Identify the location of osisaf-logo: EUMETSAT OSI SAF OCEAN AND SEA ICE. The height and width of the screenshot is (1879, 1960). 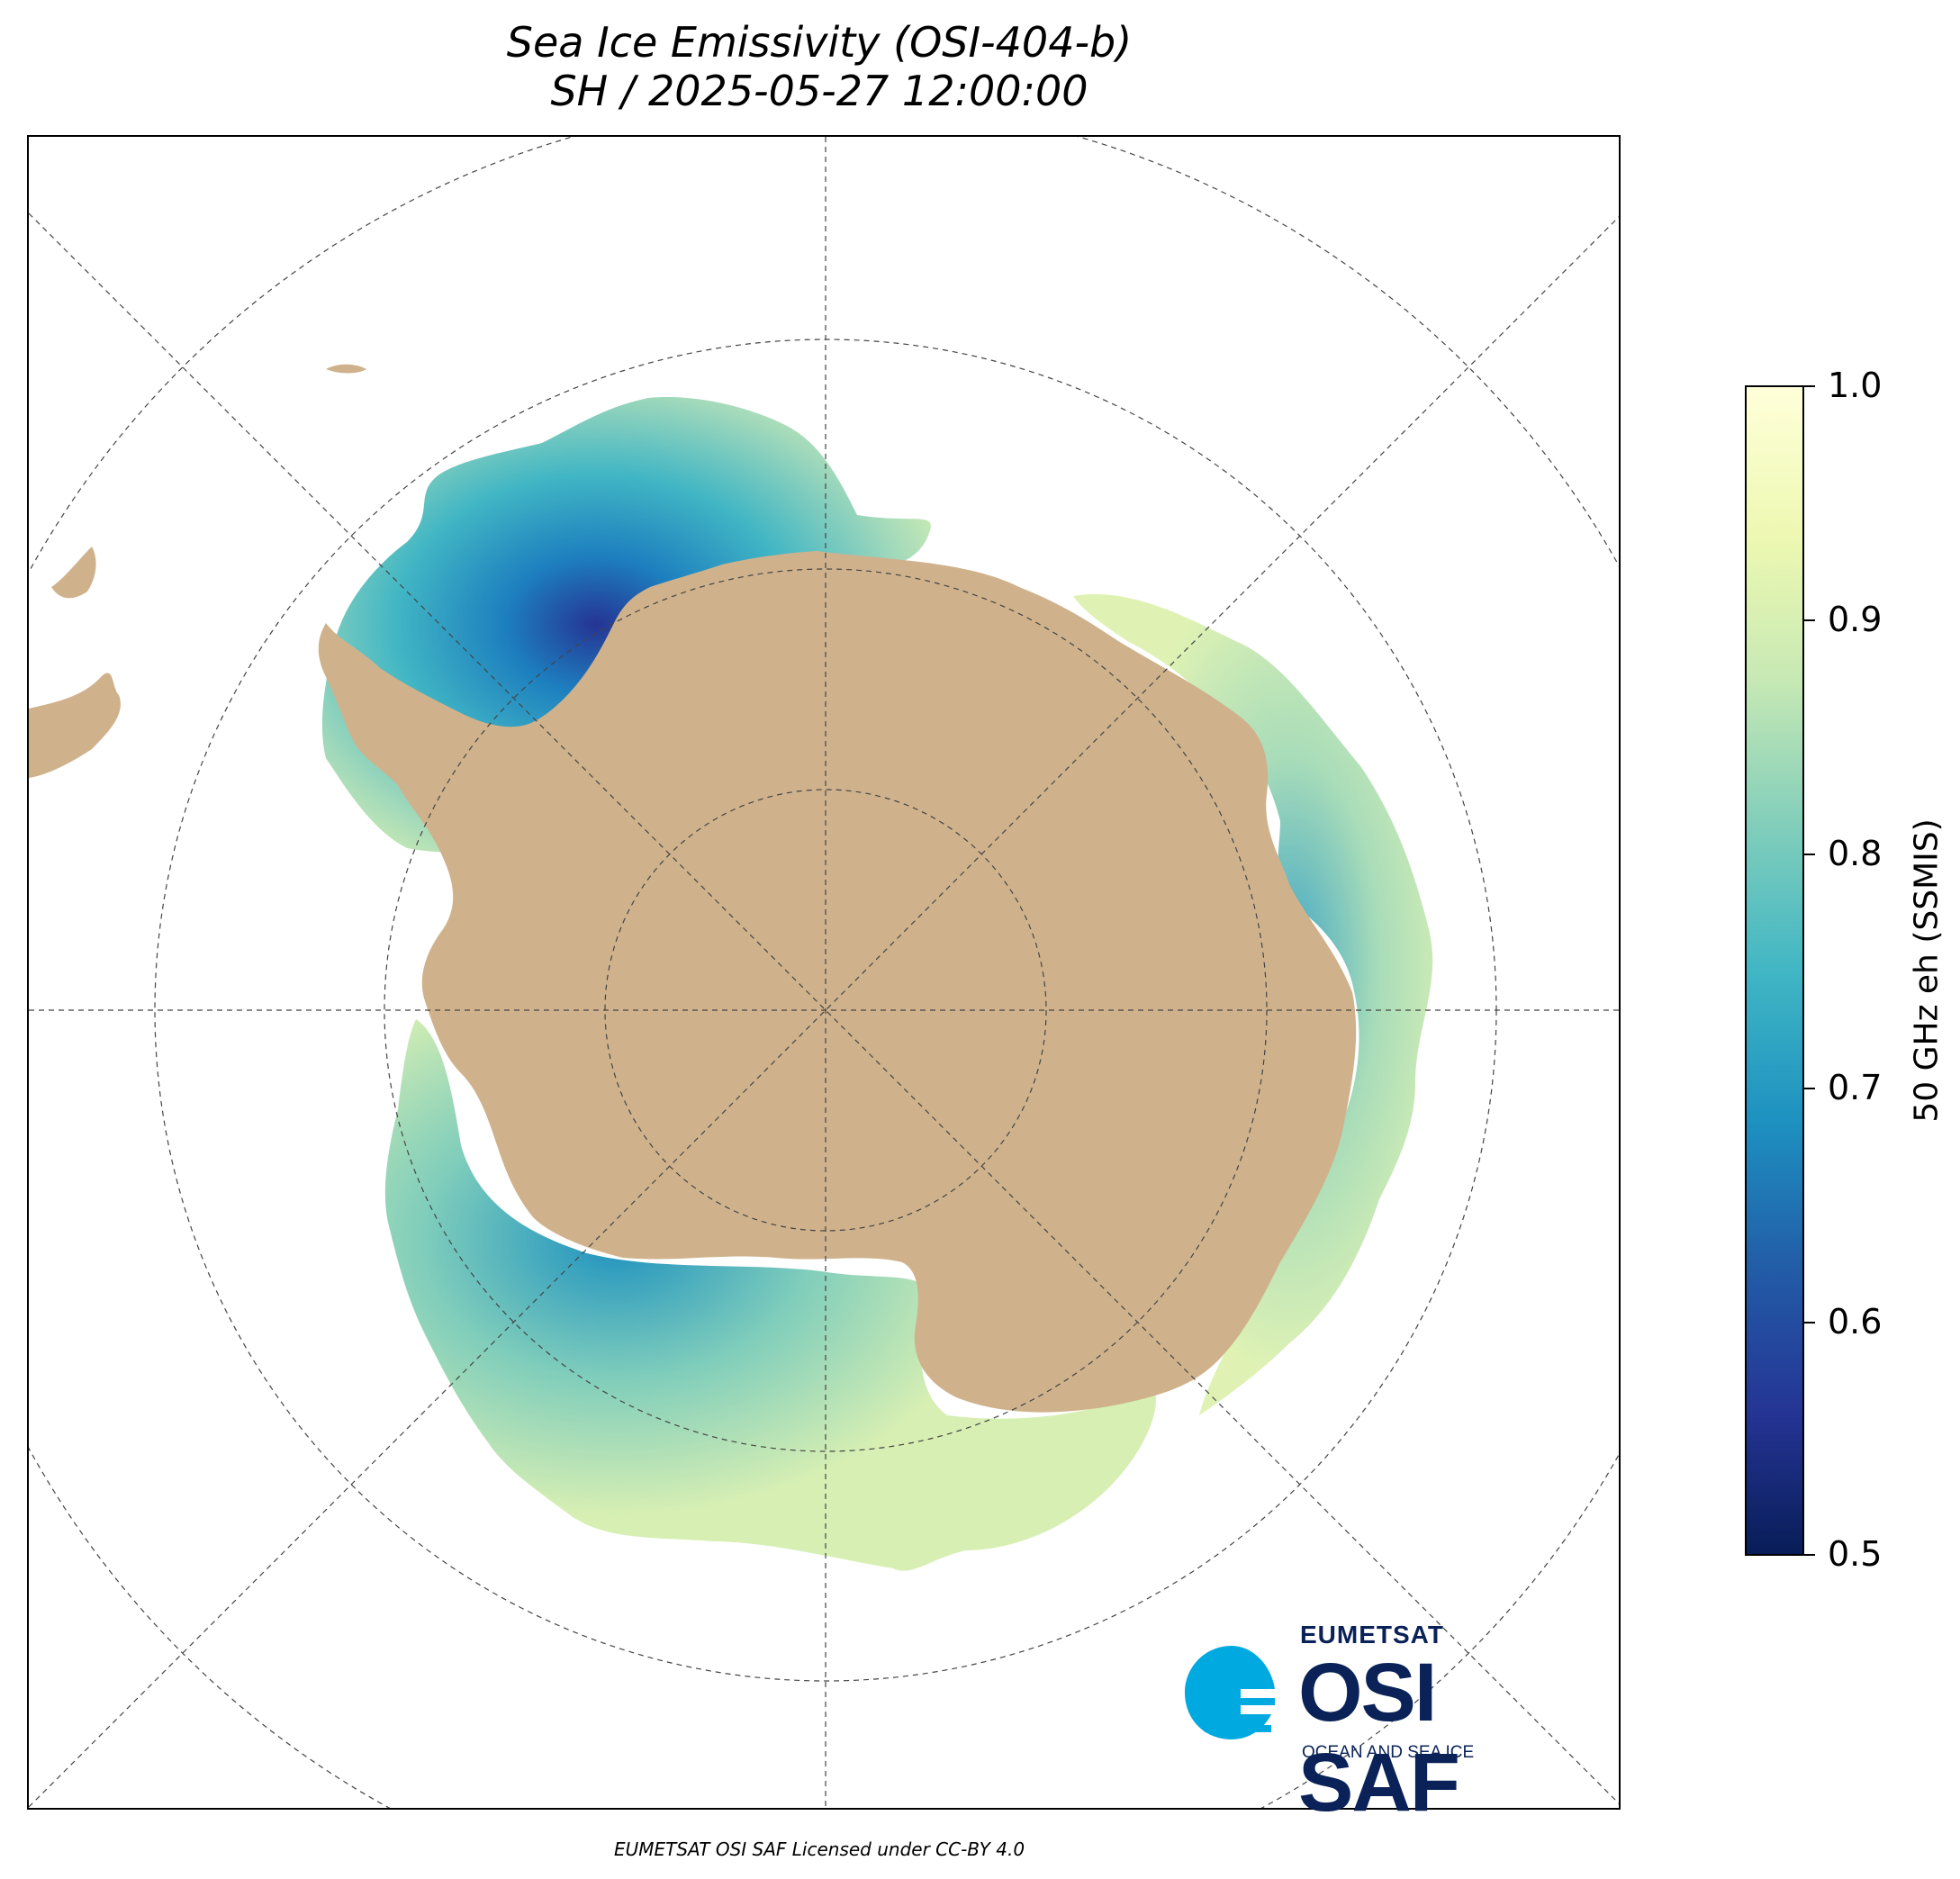
(1385, 1724).